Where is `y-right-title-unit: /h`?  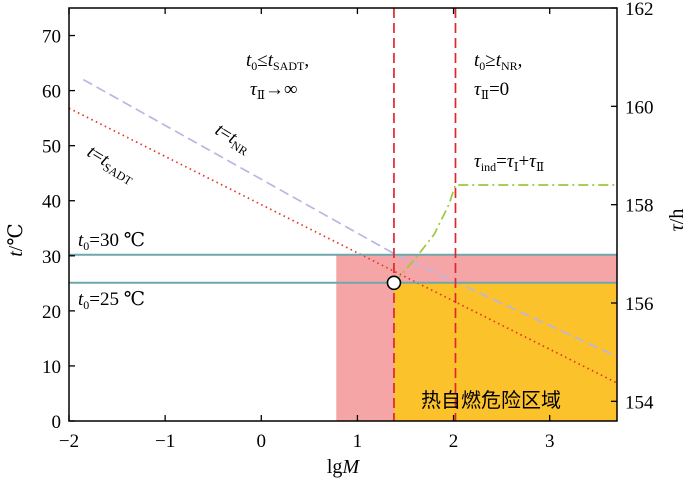 y-right-title-unit: /h is located at coordinates (677, 217).